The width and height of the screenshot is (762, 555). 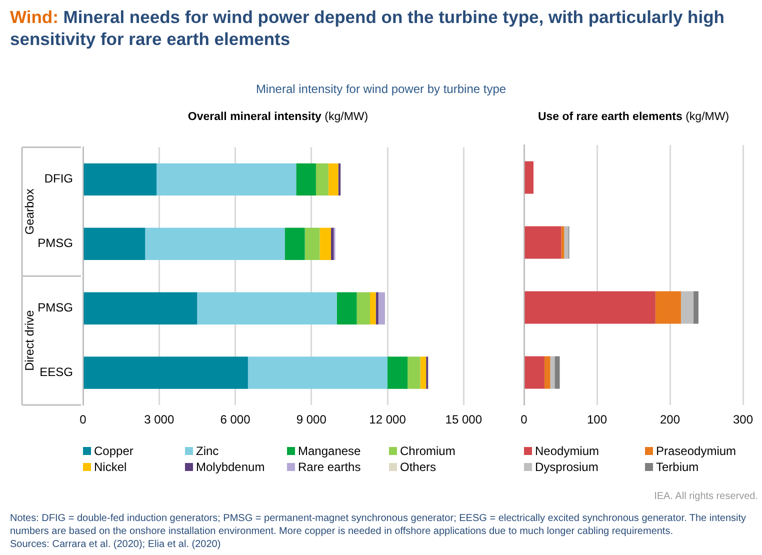 What do you see at coordinates (329, 451) in the screenshot?
I see `legend-label: Manganese` at bounding box center [329, 451].